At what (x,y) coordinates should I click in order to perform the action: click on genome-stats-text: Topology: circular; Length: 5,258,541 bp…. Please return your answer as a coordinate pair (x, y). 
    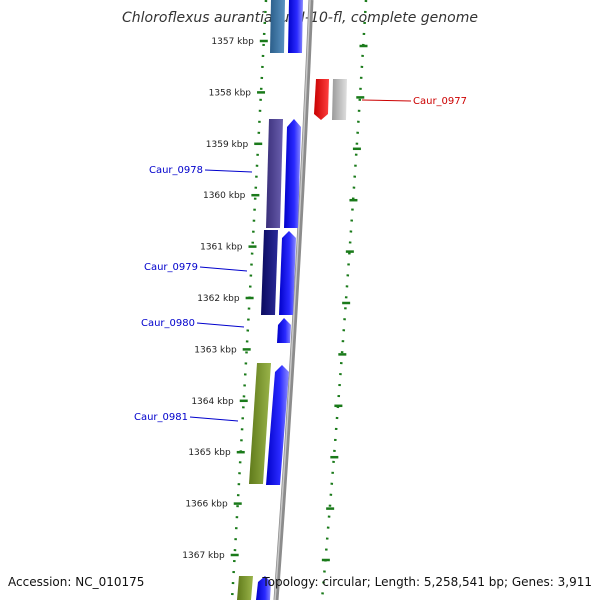
    Looking at the image, I should click on (427, 582).